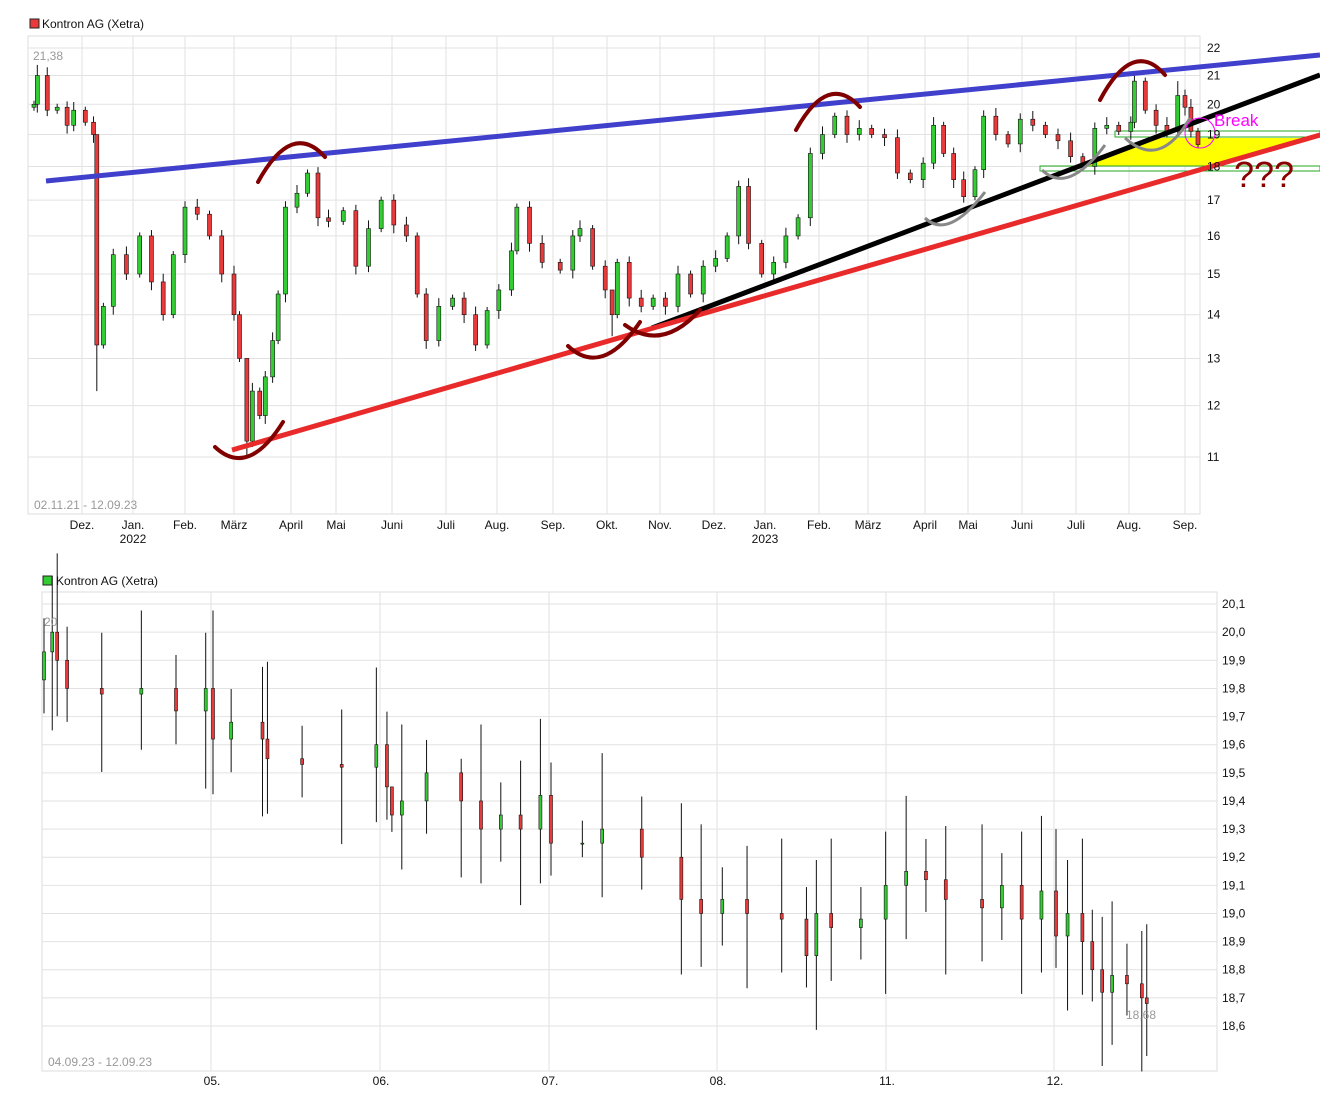 This screenshot has width=1320, height=1102. I want to click on x-tick-year-label: 2022, so click(133, 539).